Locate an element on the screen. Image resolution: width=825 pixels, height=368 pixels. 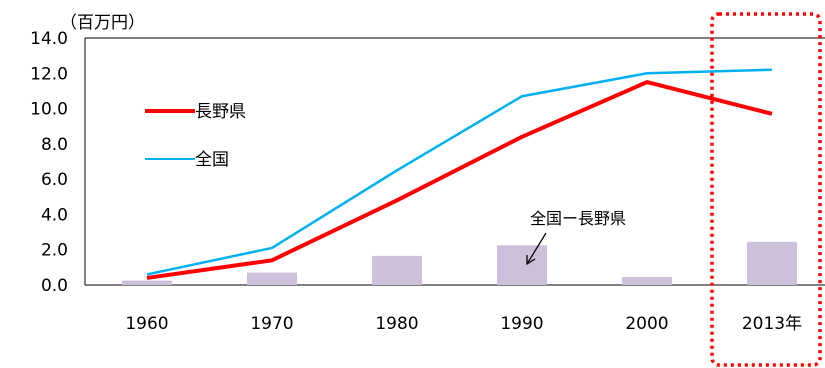
x-tick-label: 2000 is located at coordinates (646, 324).